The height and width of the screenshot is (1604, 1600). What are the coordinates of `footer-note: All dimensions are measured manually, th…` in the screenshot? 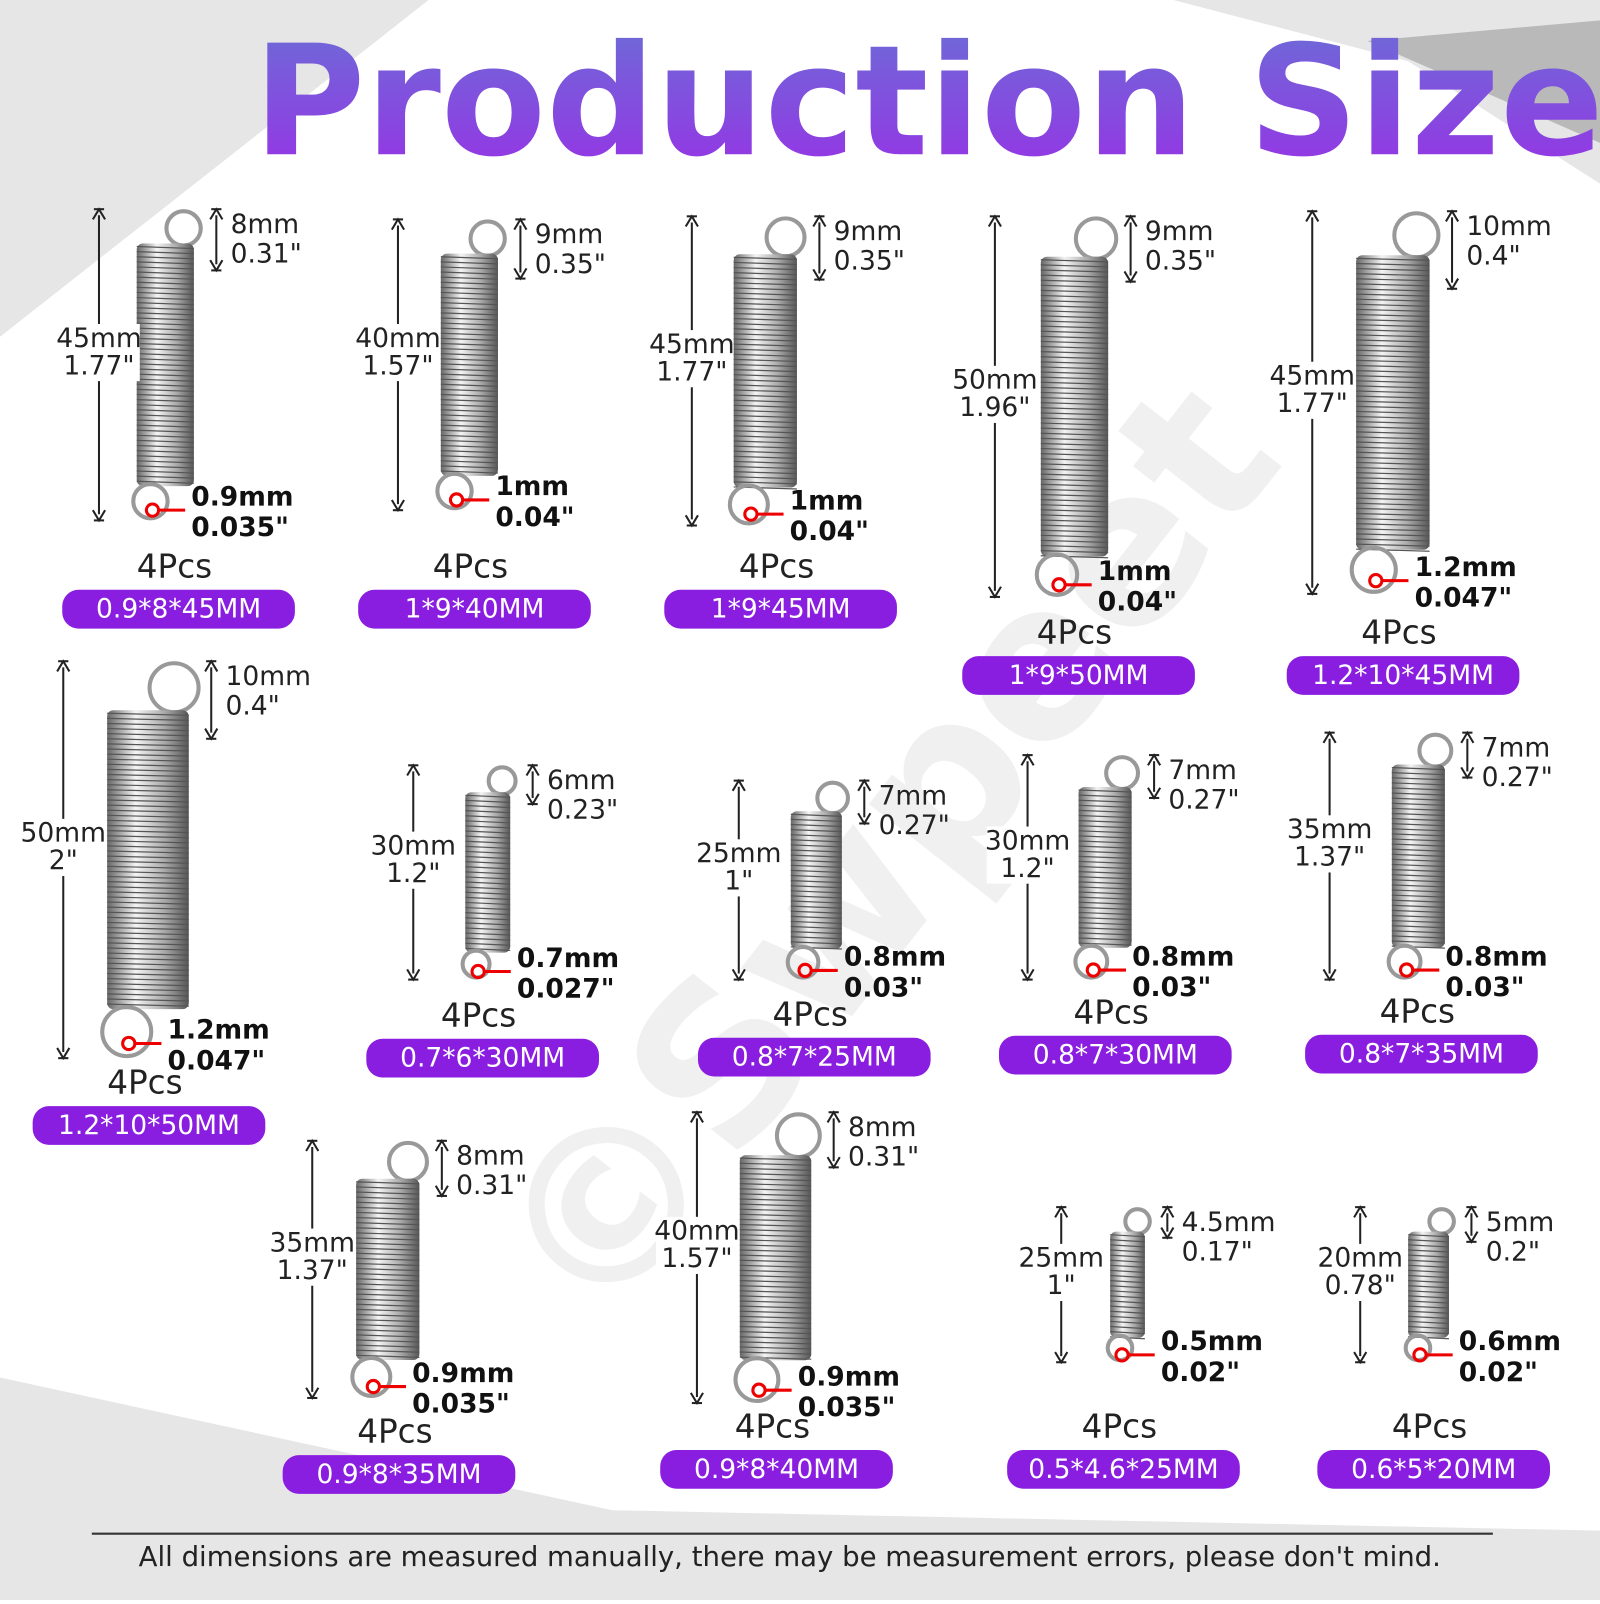 It's located at (790, 1557).